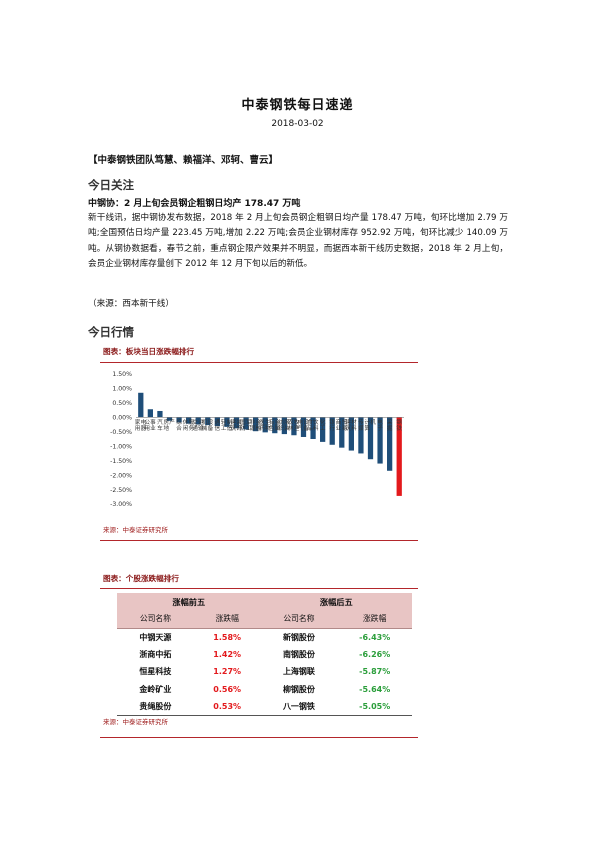 The height and width of the screenshot is (842, 595). Describe the element at coordinates (150, 425) in the screenshot. I see `x-tick-label: 公用事业` at that location.